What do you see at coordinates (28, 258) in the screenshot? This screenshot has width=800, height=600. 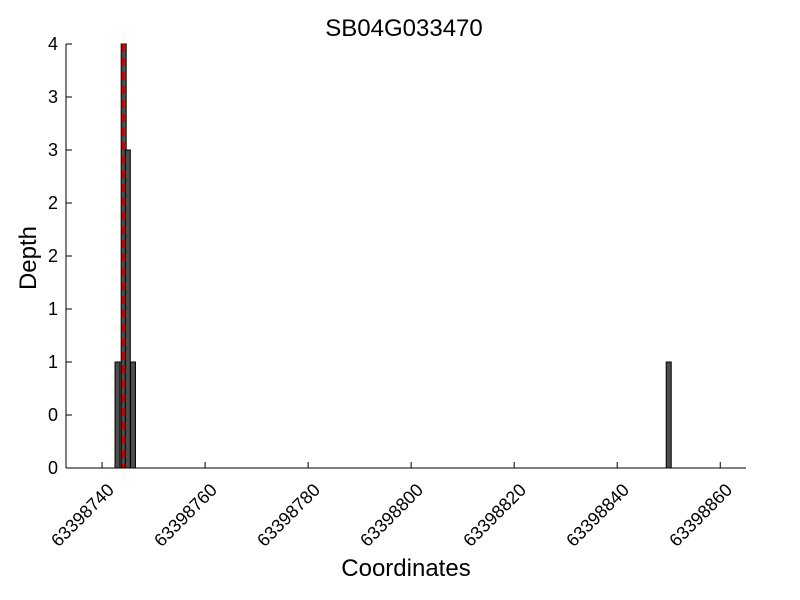 I see `y-axis-label: Depth` at bounding box center [28, 258].